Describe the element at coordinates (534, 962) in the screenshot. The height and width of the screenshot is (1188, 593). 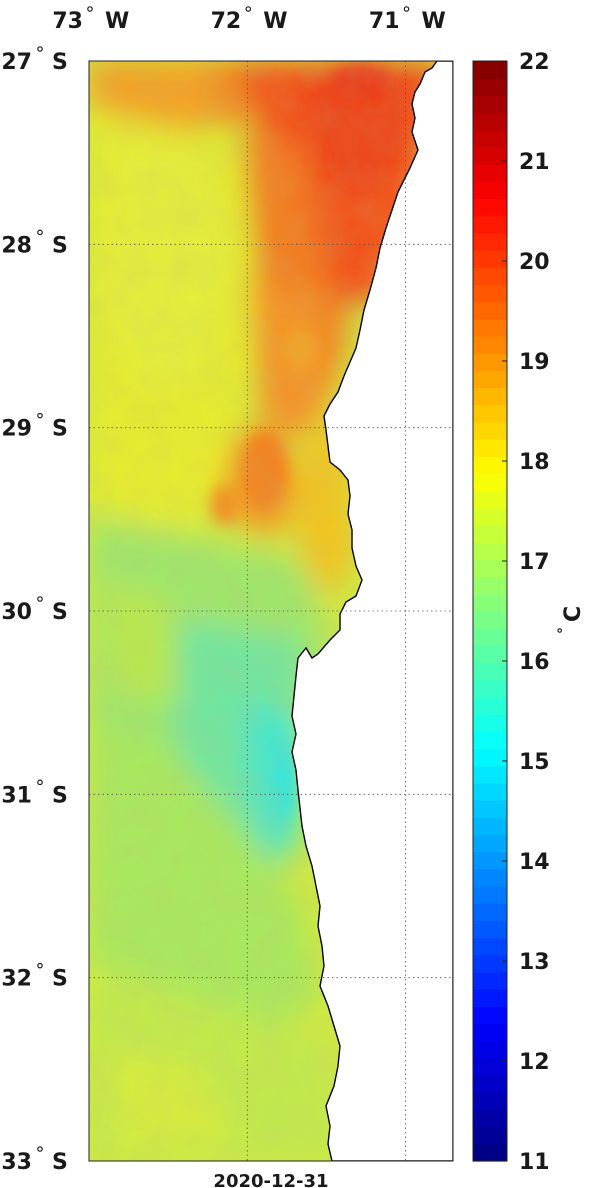
I see `colorbar-tick-label: 13` at that location.